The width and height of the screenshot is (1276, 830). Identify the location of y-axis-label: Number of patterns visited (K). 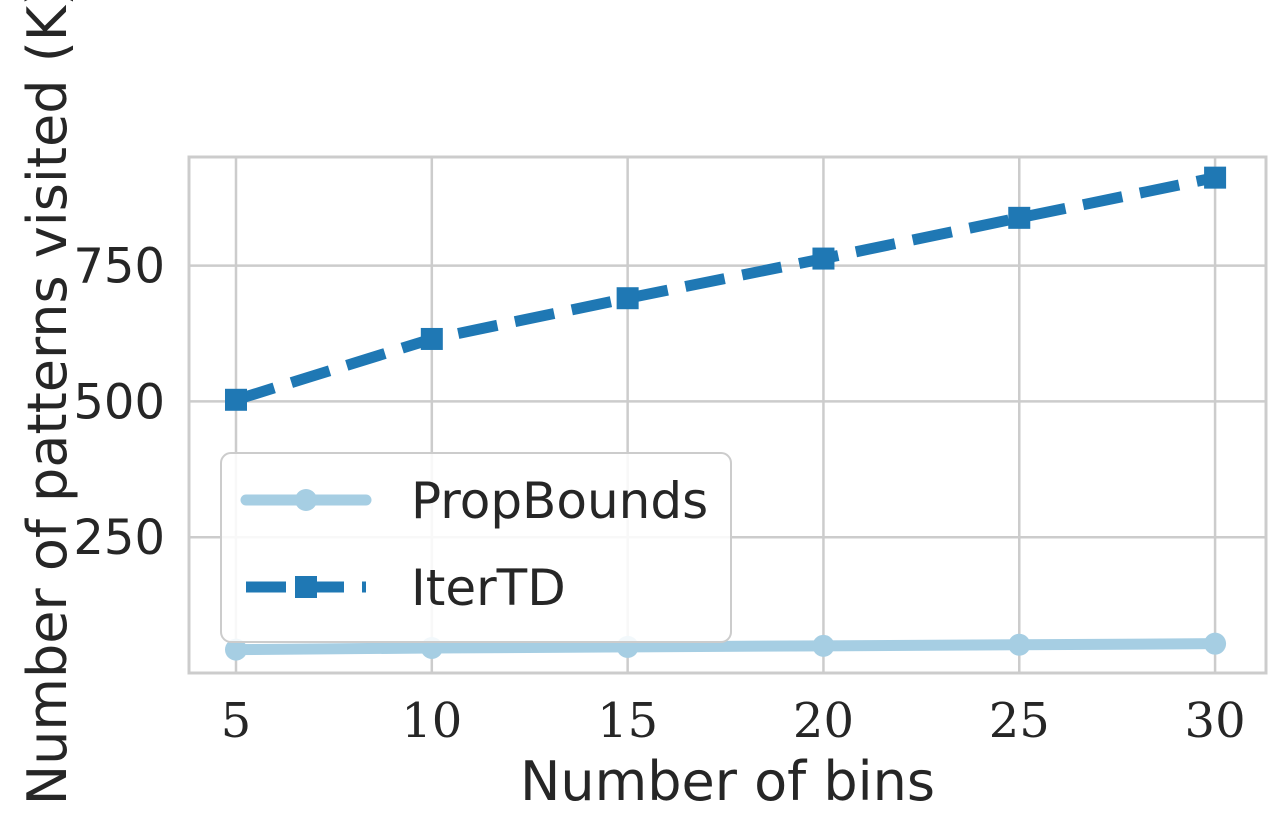
(47, 402).